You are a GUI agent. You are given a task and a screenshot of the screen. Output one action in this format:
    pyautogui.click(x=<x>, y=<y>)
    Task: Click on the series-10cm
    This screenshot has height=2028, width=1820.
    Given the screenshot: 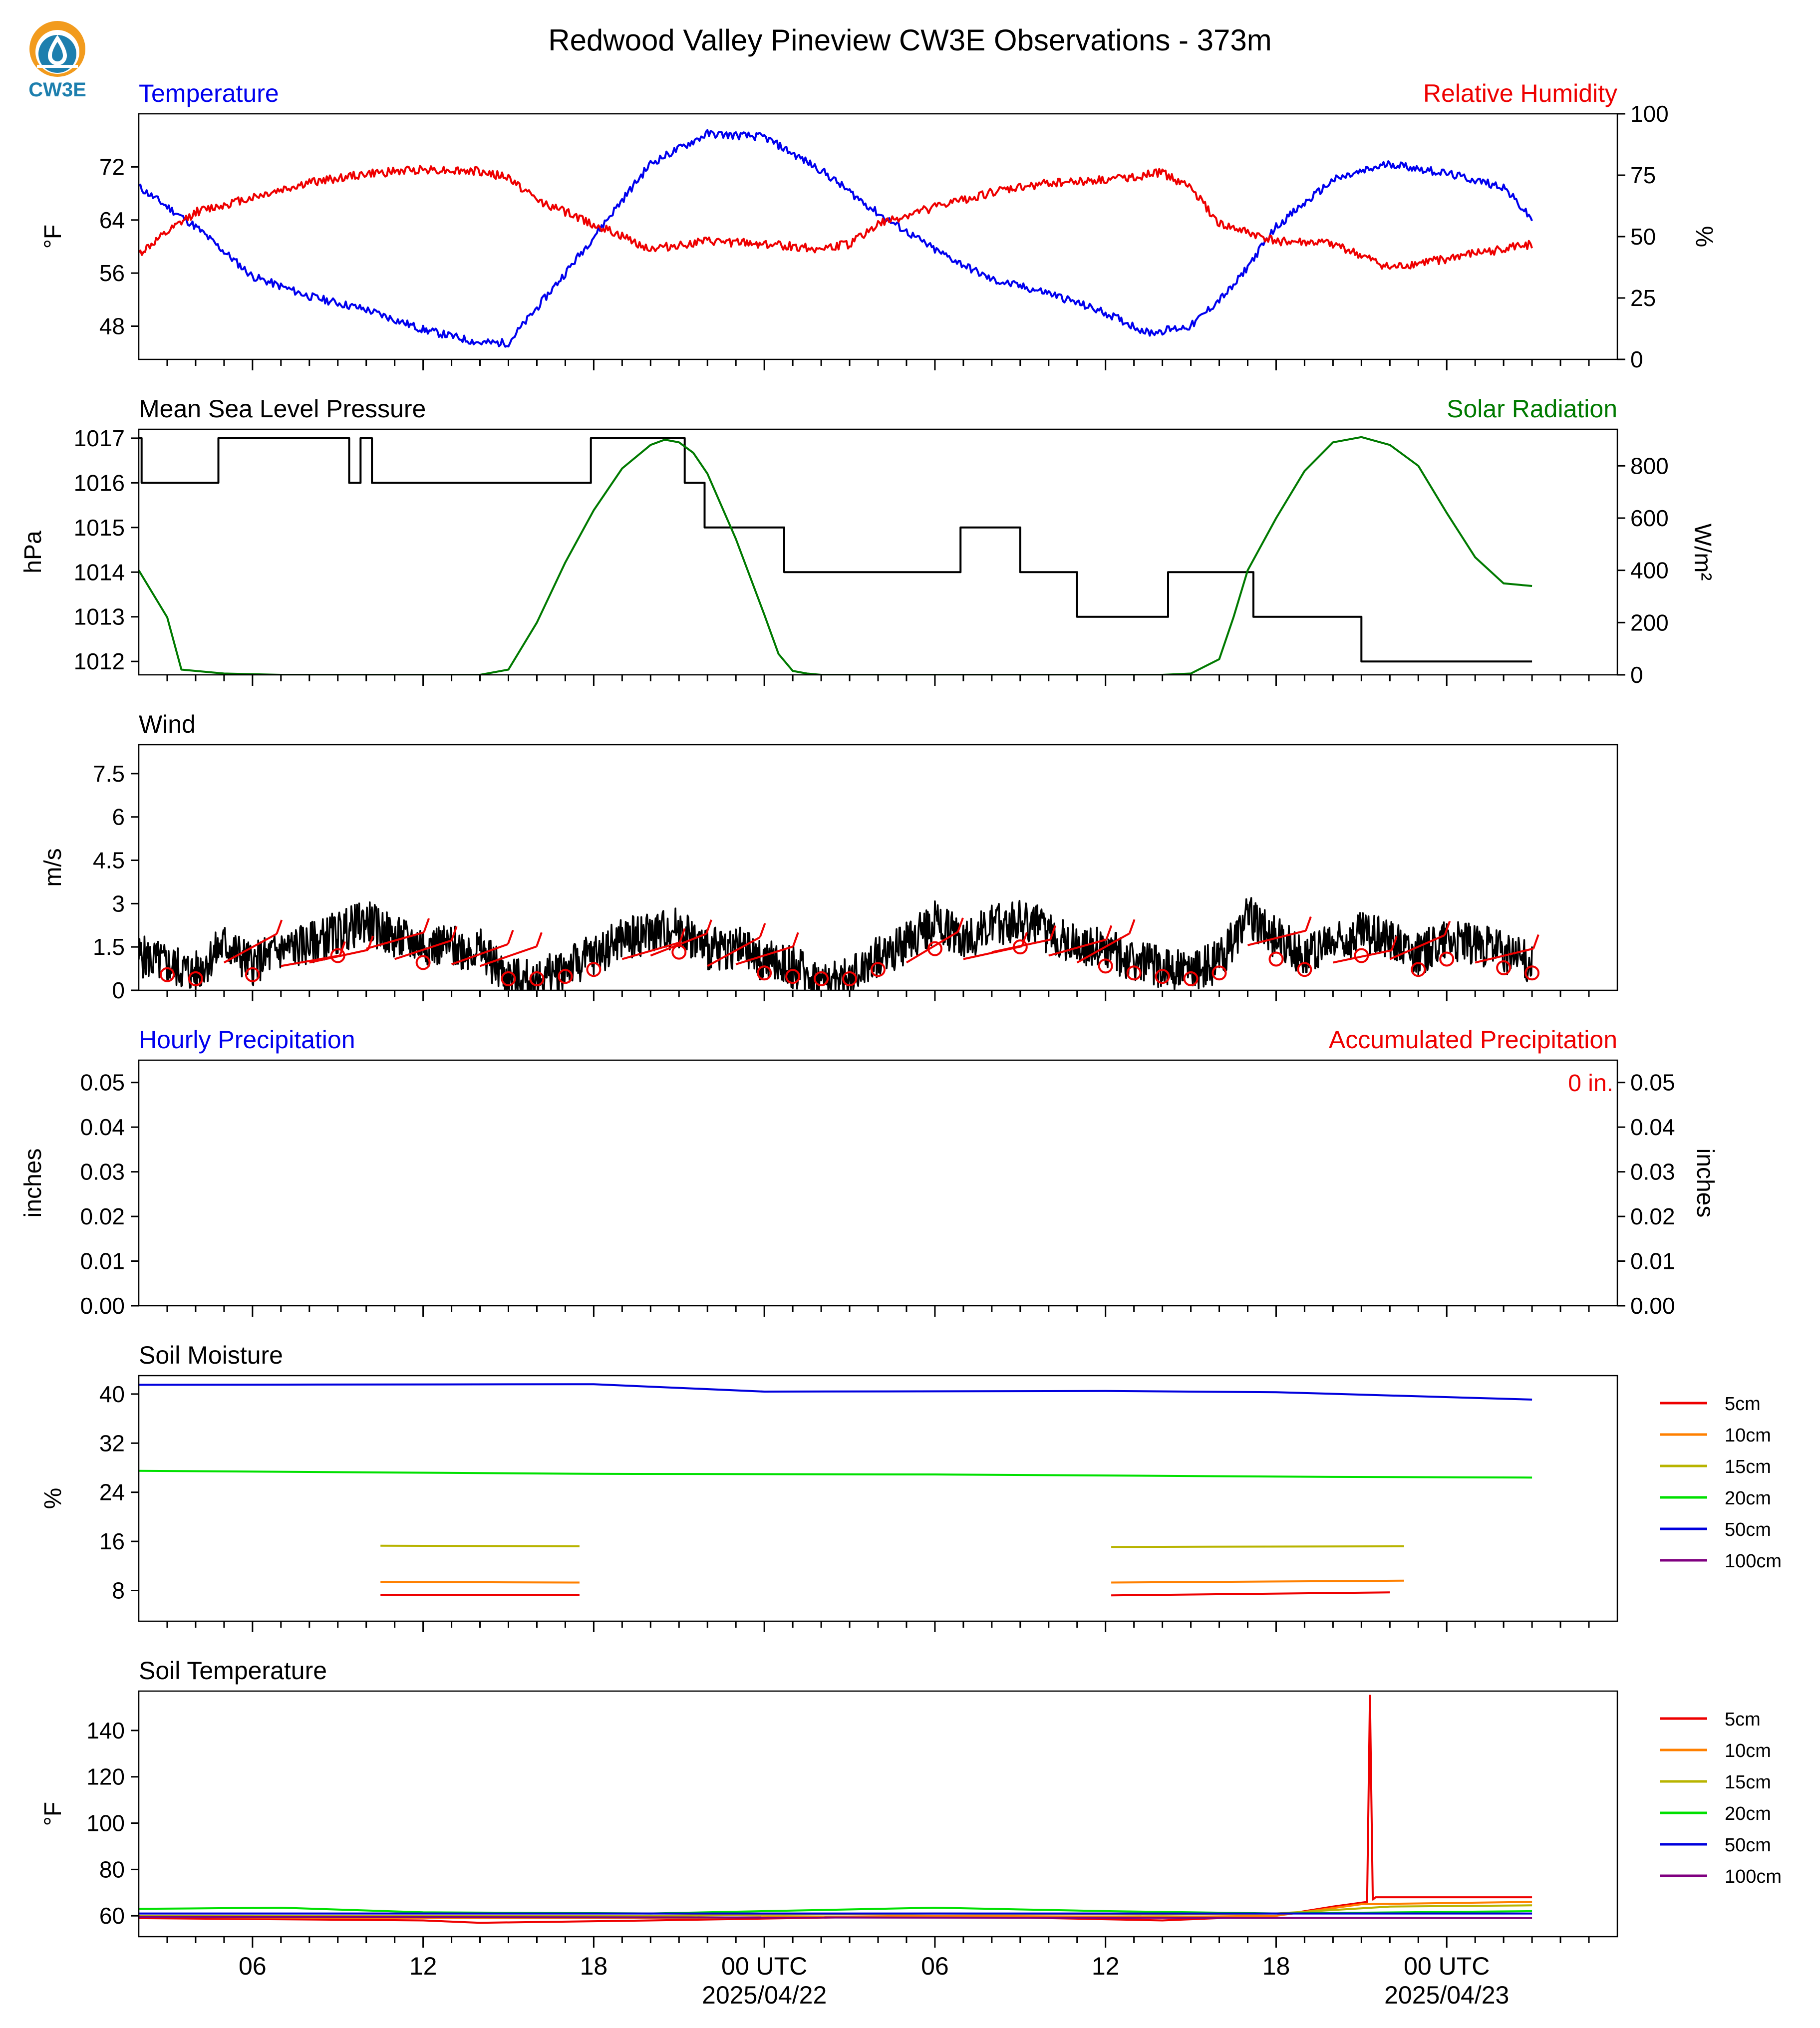 What is the action you would take?
    pyautogui.click(x=1257, y=1581)
    